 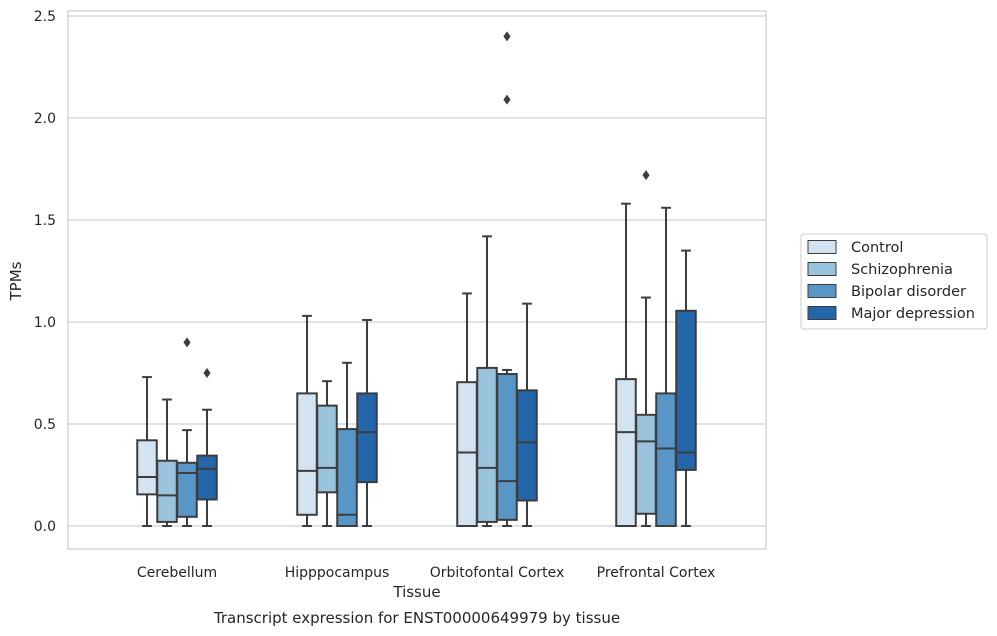 What do you see at coordinates (45, 425) in the screenshot?
I see `y-tick-label: 0.5` at bounding box center [45, 425].